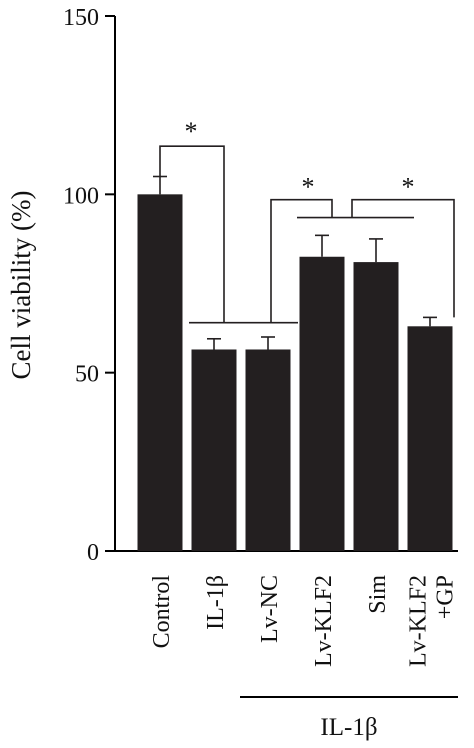 The height and width of the screenshot is (748, 474). Describe the element at coordinates (93, 553) in the screenshot. I see `y-tick-label: 0` at that location.